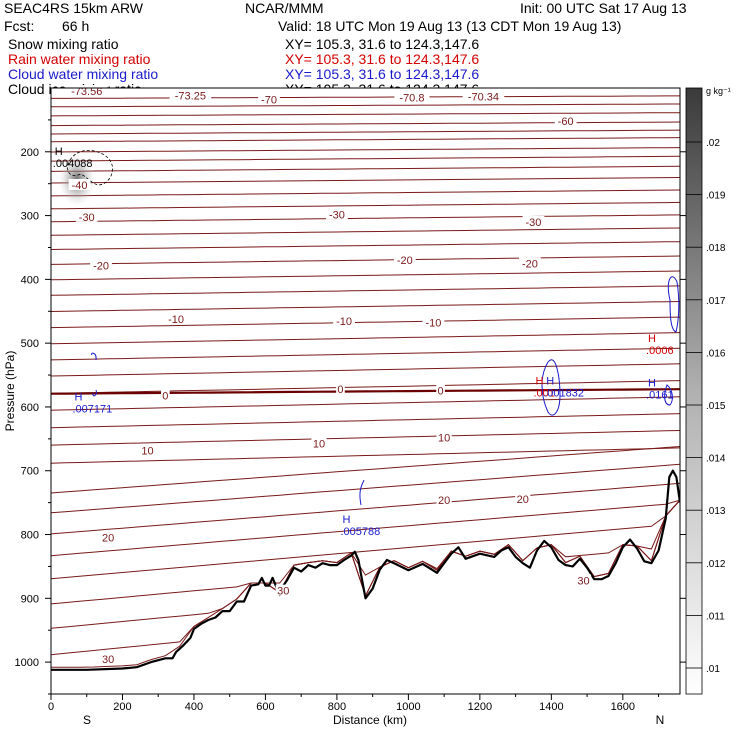 The height and width of the screenshot is (740, 740). I want to click on colorbar-tick-label: .012, so click(716, 564).